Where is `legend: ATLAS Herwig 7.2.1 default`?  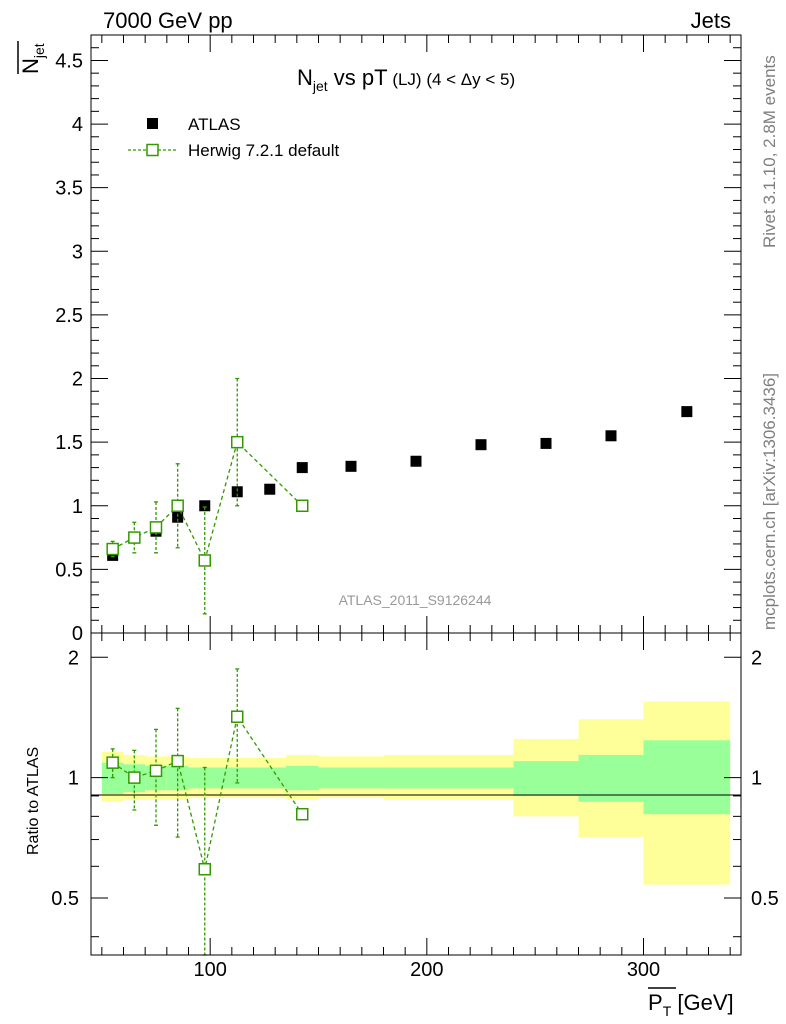
legend: ATLAS Herwig 7.2.1 default is located at coordinates (233, 137).